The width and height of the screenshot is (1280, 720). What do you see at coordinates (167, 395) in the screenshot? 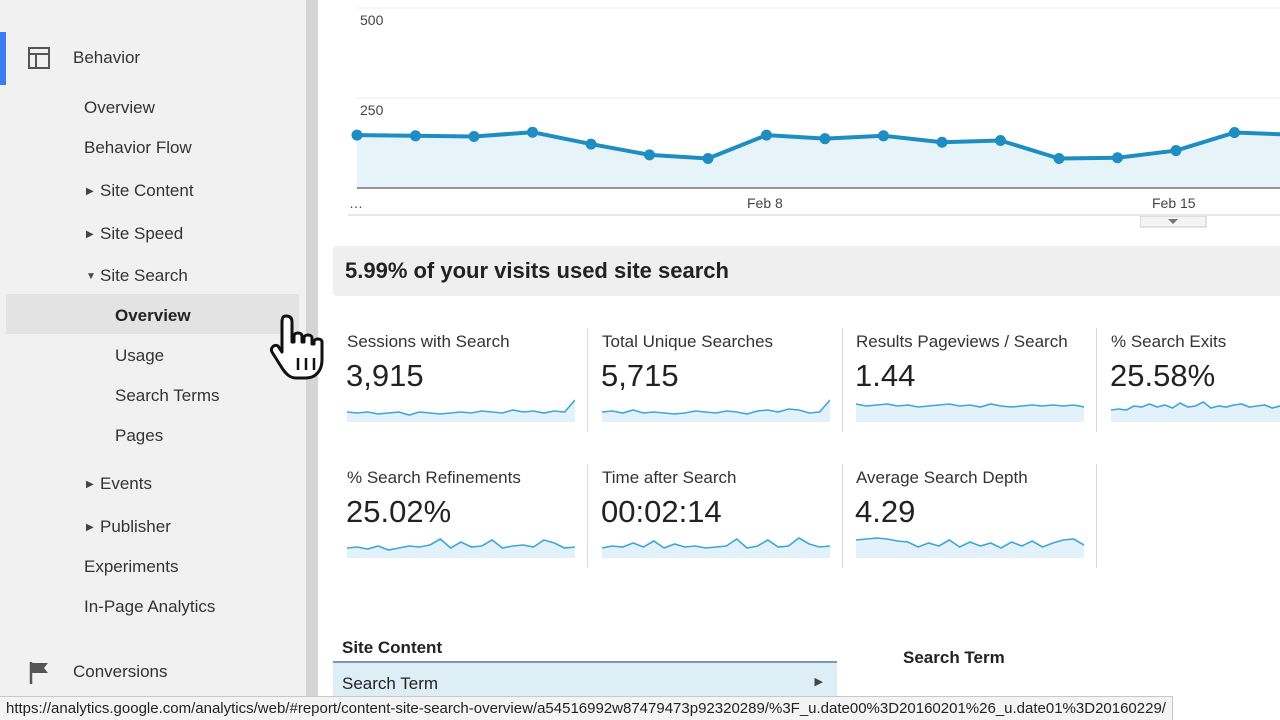
I see `nav-site-search-terms: Search Terms` at bounding box center [167, 395].